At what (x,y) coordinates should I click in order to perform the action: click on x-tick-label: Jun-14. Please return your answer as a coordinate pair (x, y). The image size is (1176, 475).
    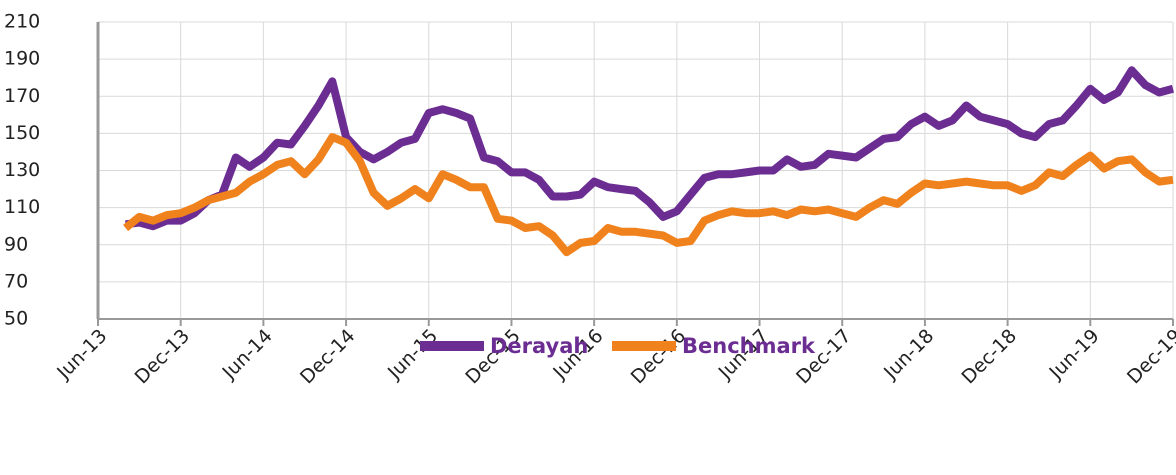
    Looking at the image, I should click on (247, 354).